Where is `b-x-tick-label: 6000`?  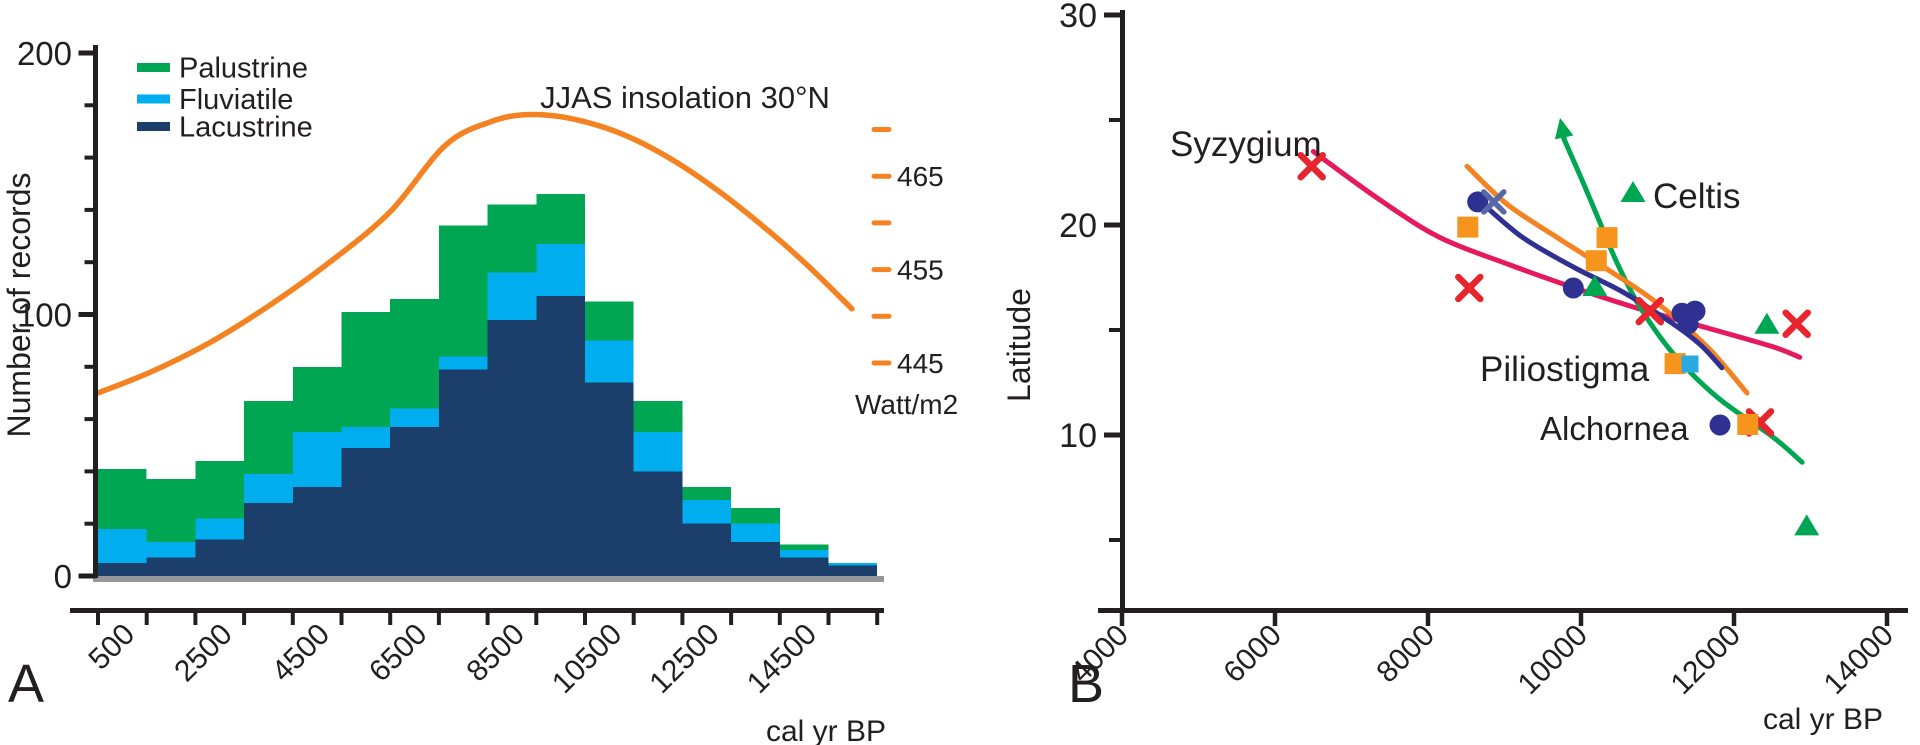
b-x-tick-label: 6000 is located at coordinates (1252, 654).